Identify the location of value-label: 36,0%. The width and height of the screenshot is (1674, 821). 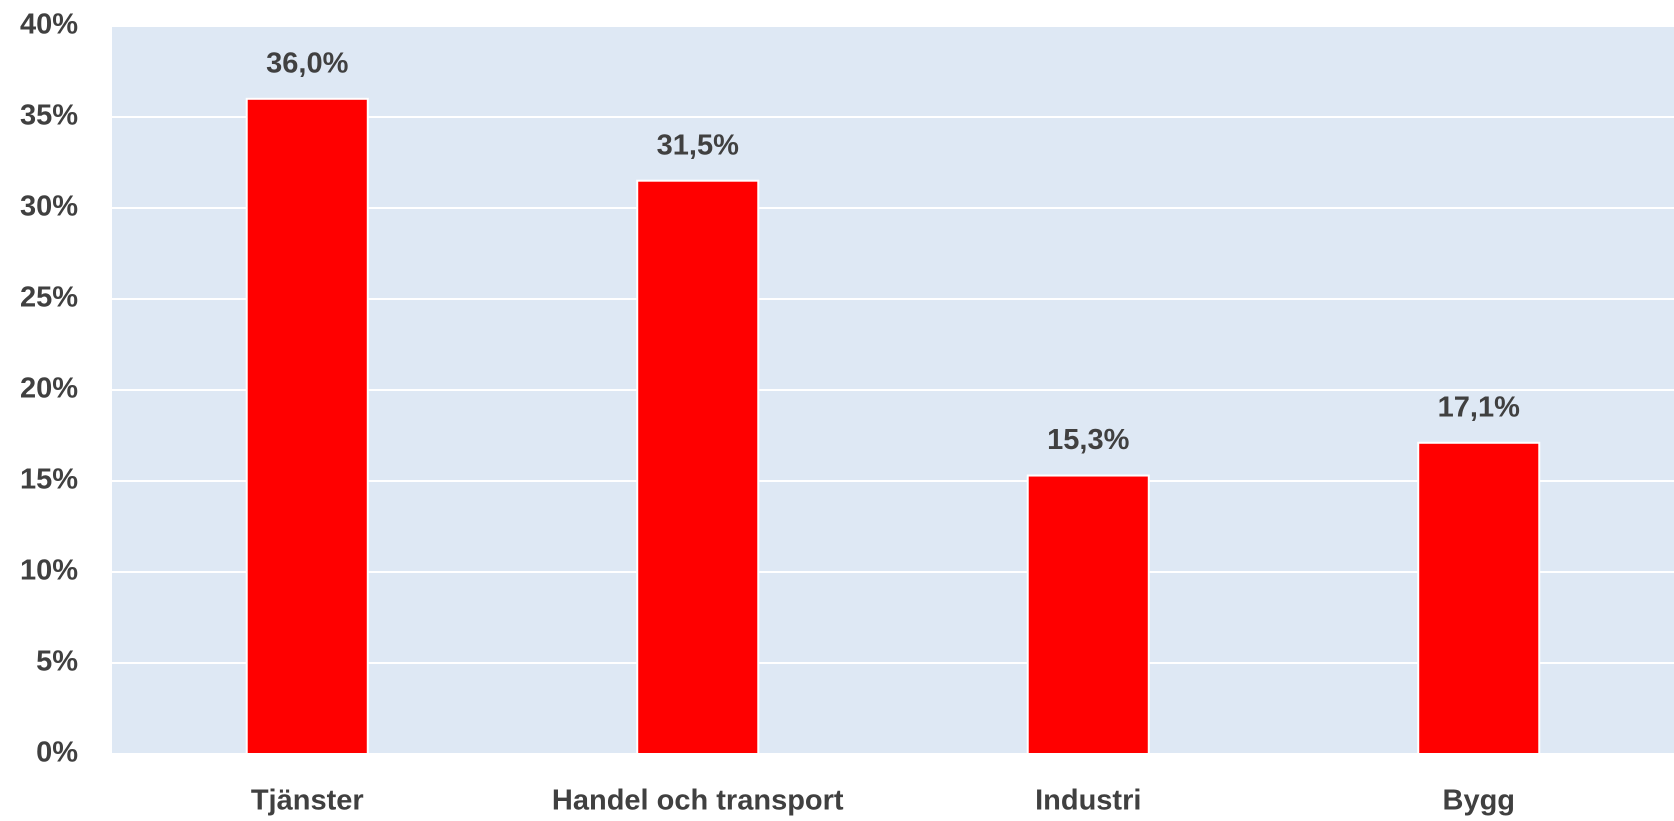
(307, 63).